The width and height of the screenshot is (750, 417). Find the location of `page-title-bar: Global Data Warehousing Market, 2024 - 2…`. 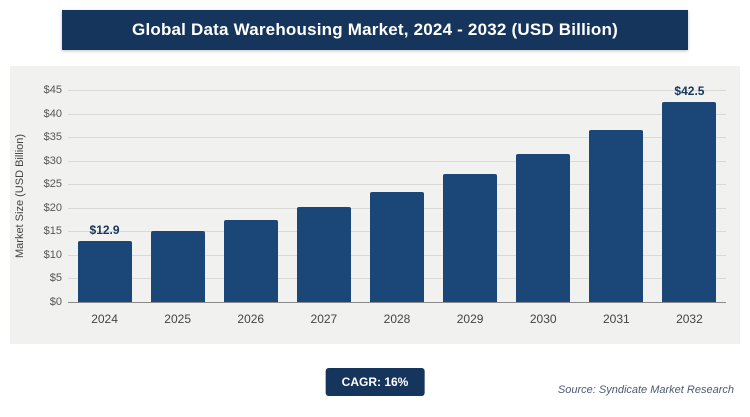

page-title-bar: Global Data Warehousing Market, 2024 - 2… is located at coordinates (375, 30).